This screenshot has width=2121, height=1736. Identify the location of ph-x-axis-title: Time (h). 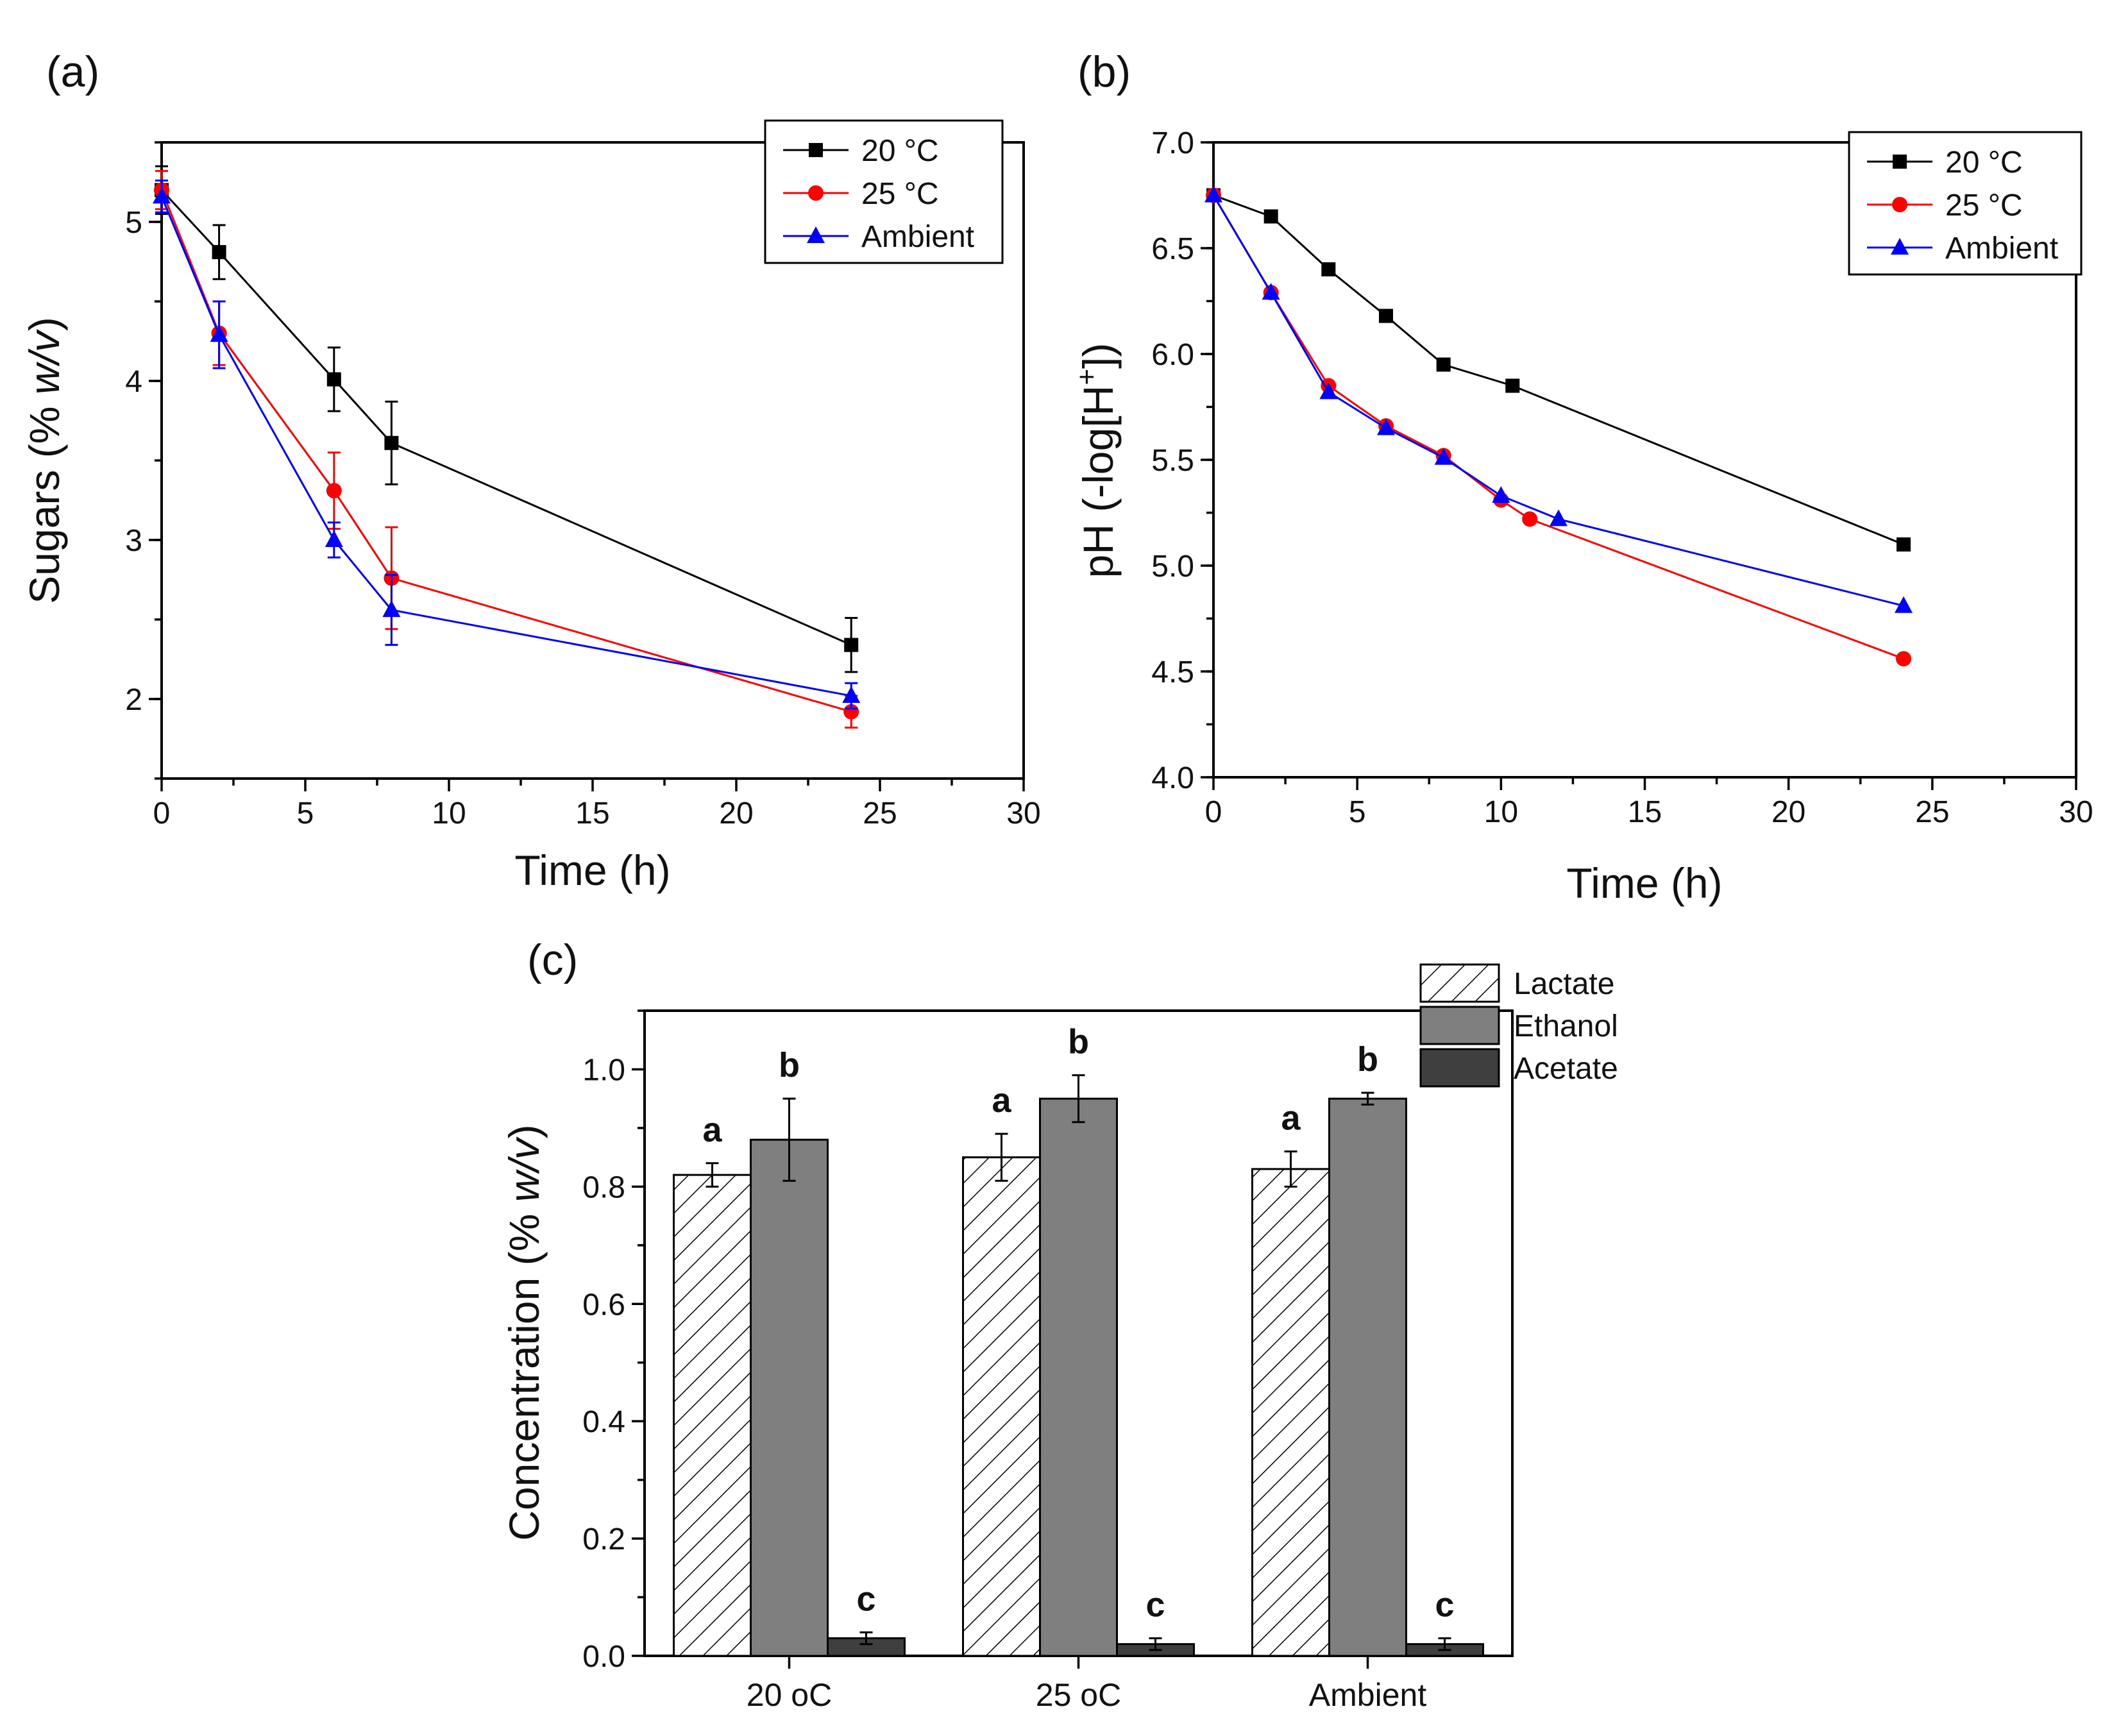
(1644, 883).